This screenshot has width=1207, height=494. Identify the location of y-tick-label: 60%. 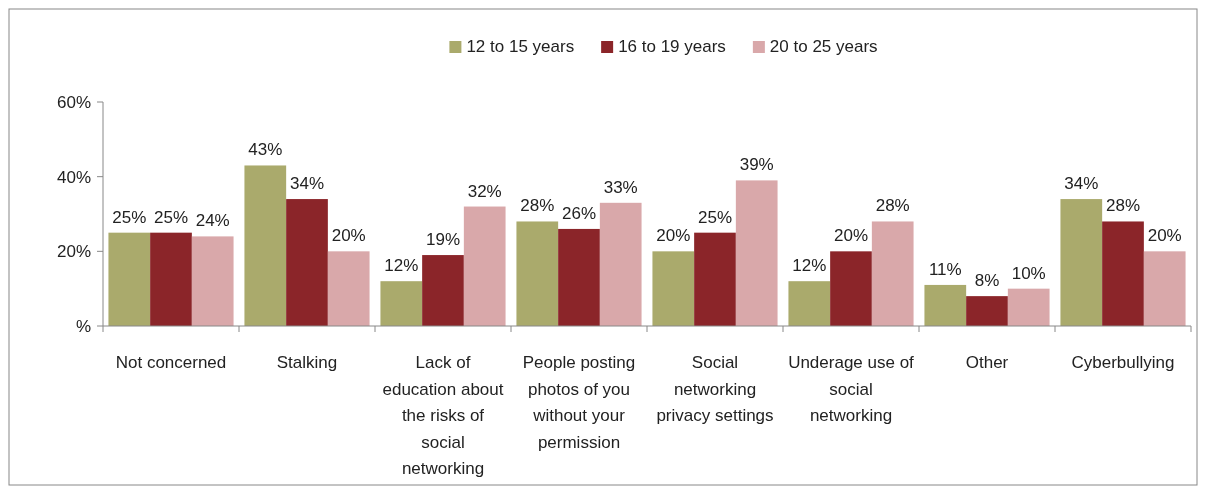
(73, 102).